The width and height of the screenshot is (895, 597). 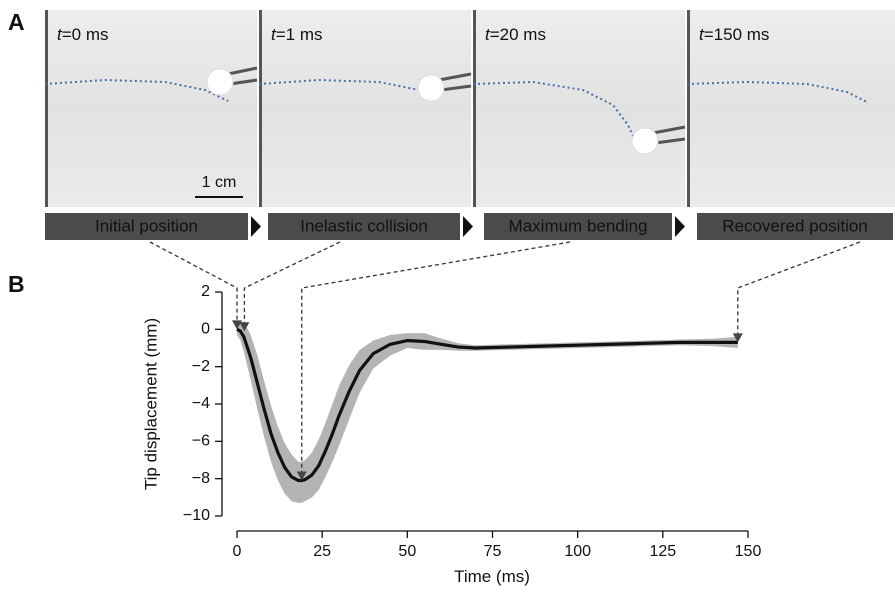 I want to click on stage-label: Inelastic collision, so click(x=364, y=225).